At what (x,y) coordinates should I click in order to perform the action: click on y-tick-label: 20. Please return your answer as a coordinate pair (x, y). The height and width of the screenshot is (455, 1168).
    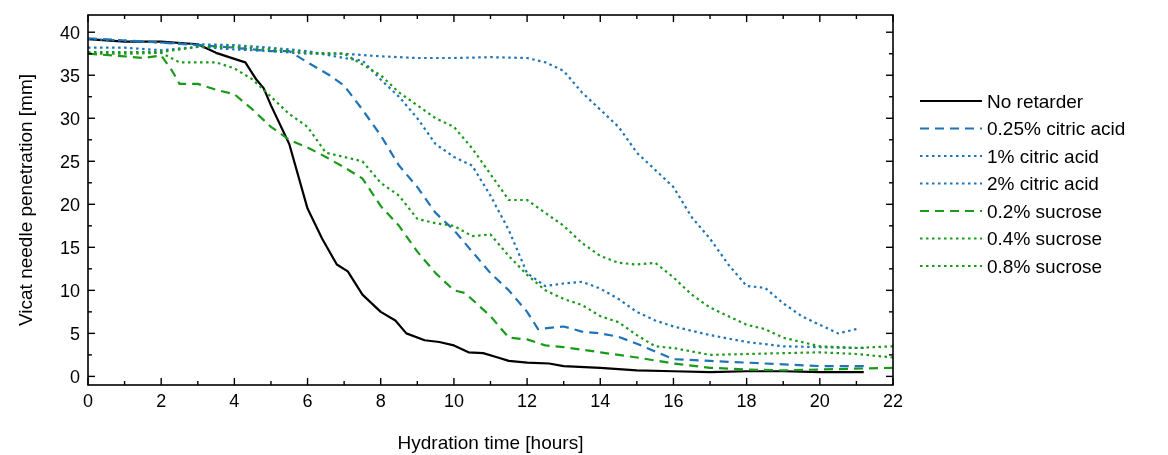
    Looking at the image, I should click on (69, 204).